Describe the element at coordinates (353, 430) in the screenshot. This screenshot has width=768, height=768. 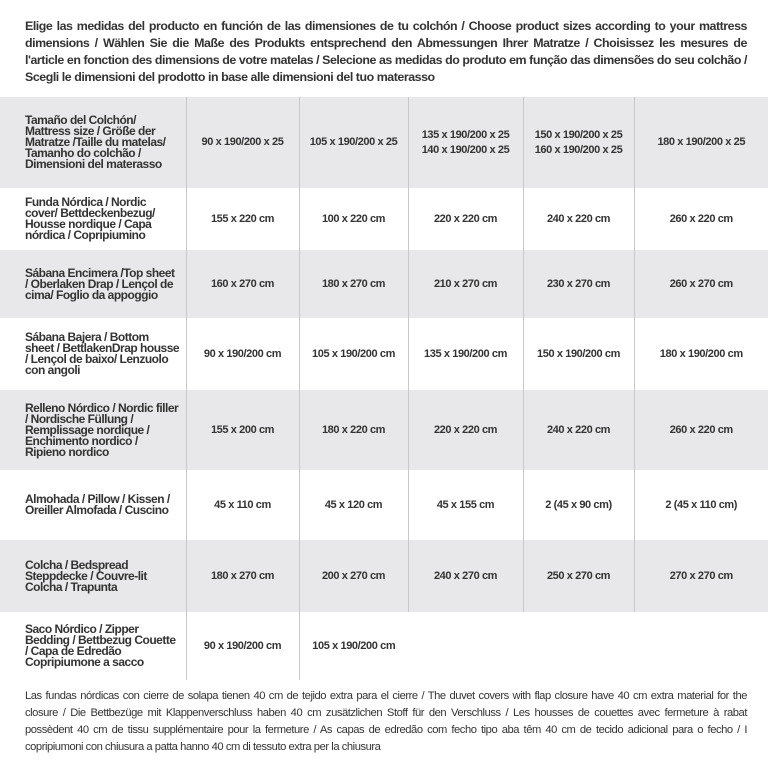
I see `size-cell: 180 x 220 cm` at that location.